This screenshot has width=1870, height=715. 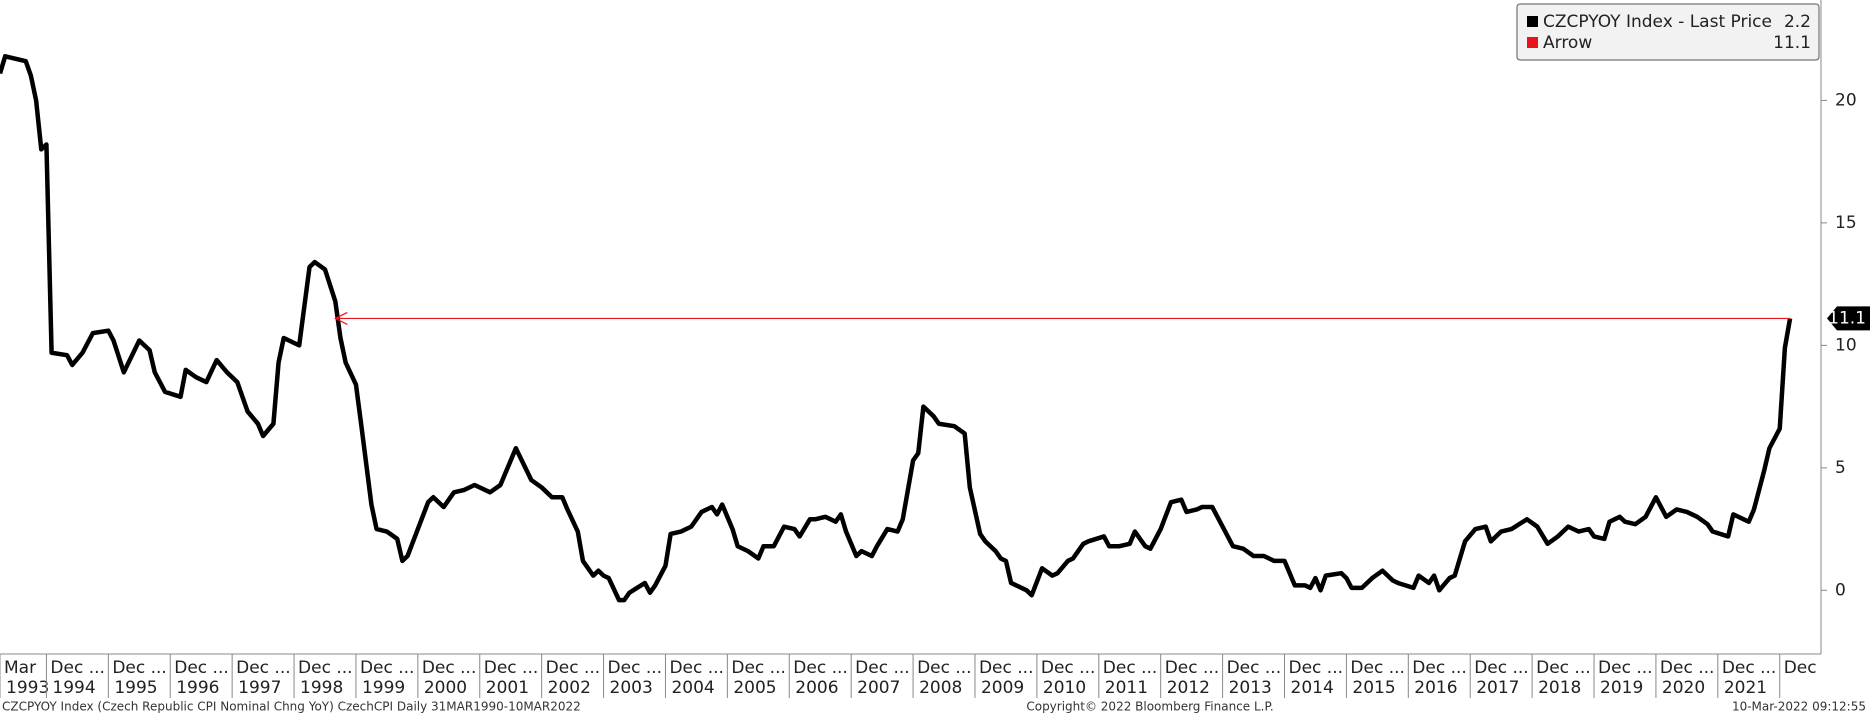 What do you see at coordinates (259, 688) in the screenshot?
I see `x-year-label: 1997` at bounding box center [259, 688].